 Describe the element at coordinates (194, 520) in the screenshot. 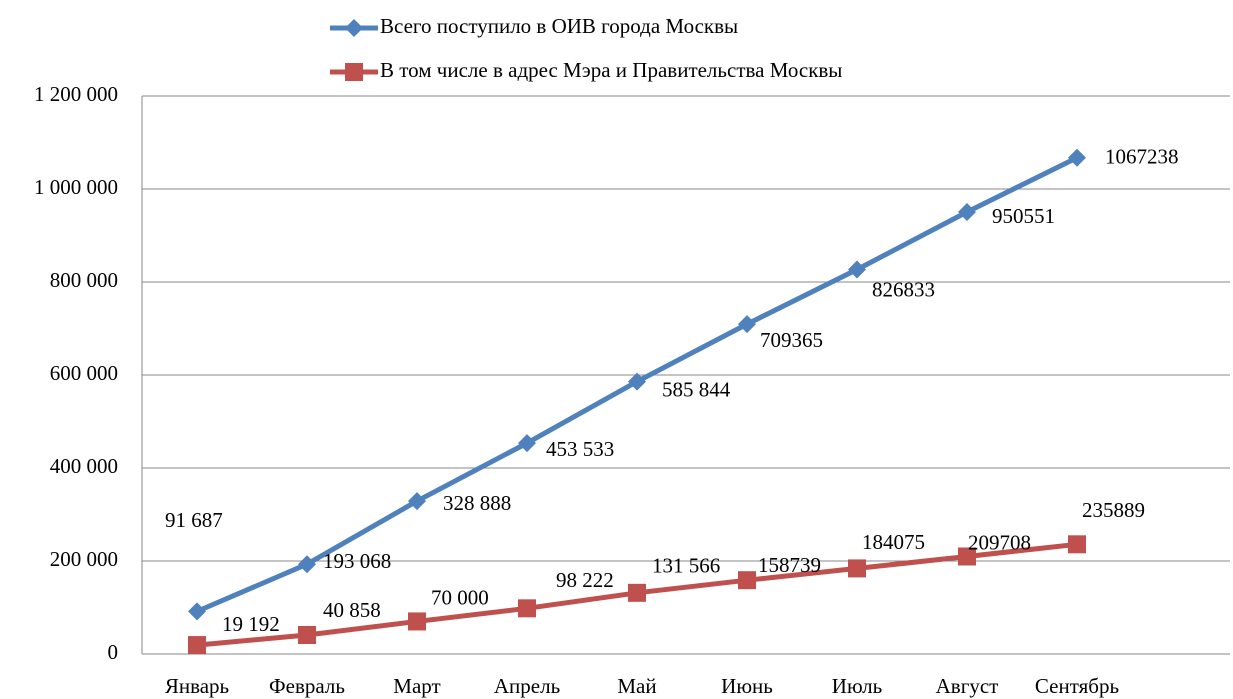

I see `data-label: 91 687` at that location.